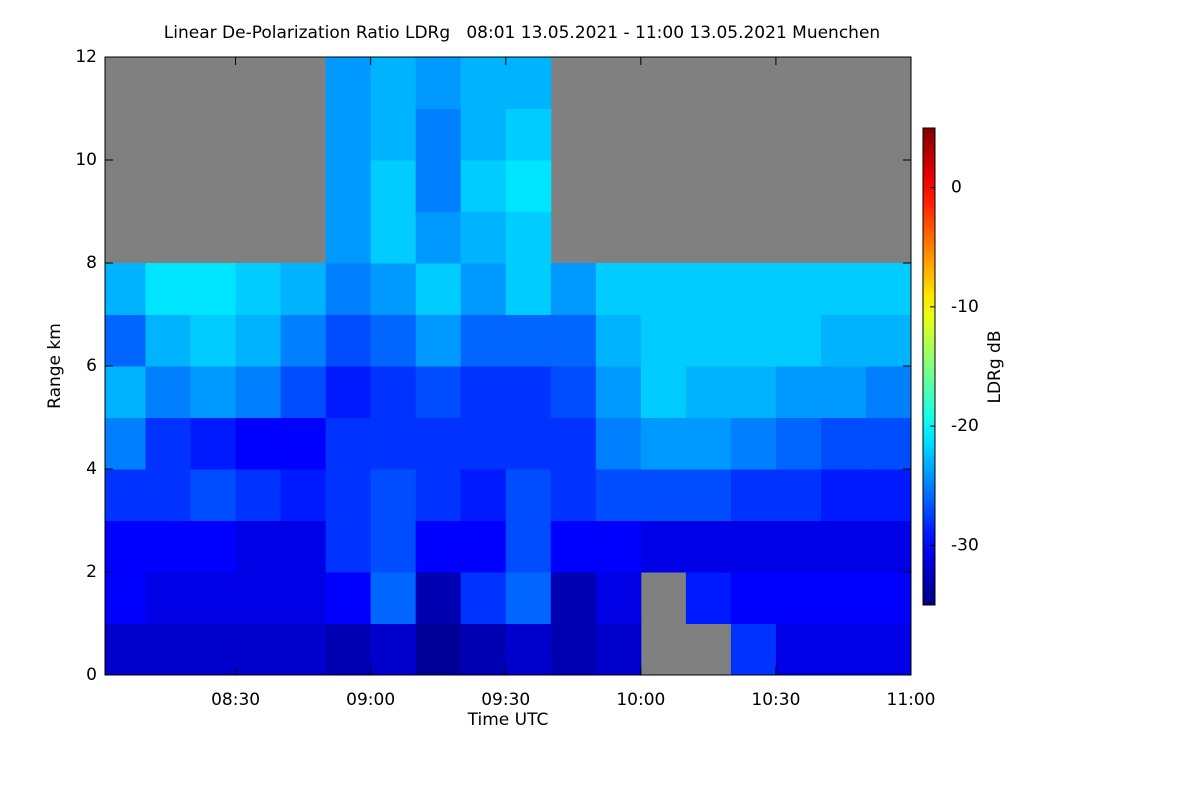 Image resolution: width=1200 pixels, height=800 pixels. Describe the element at coordinates (91, 469) in the screenshot. I see `y-tick-label: 4` at that location.